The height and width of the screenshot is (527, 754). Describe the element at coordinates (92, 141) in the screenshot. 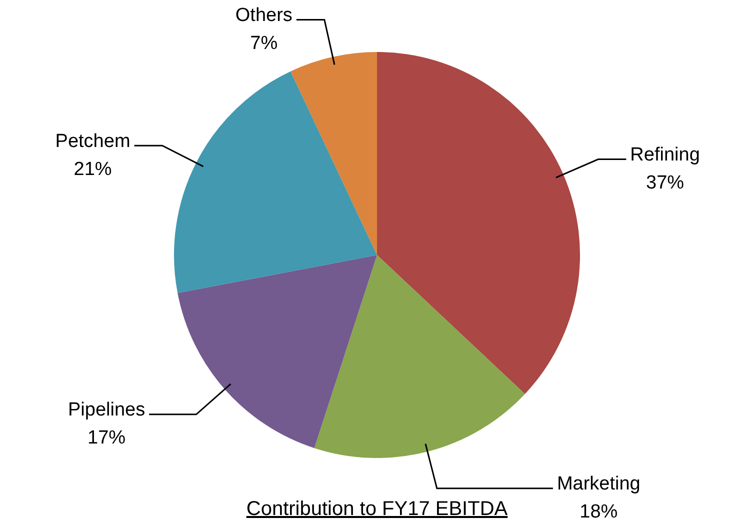

I see `slice-label: Petchem` at that location.